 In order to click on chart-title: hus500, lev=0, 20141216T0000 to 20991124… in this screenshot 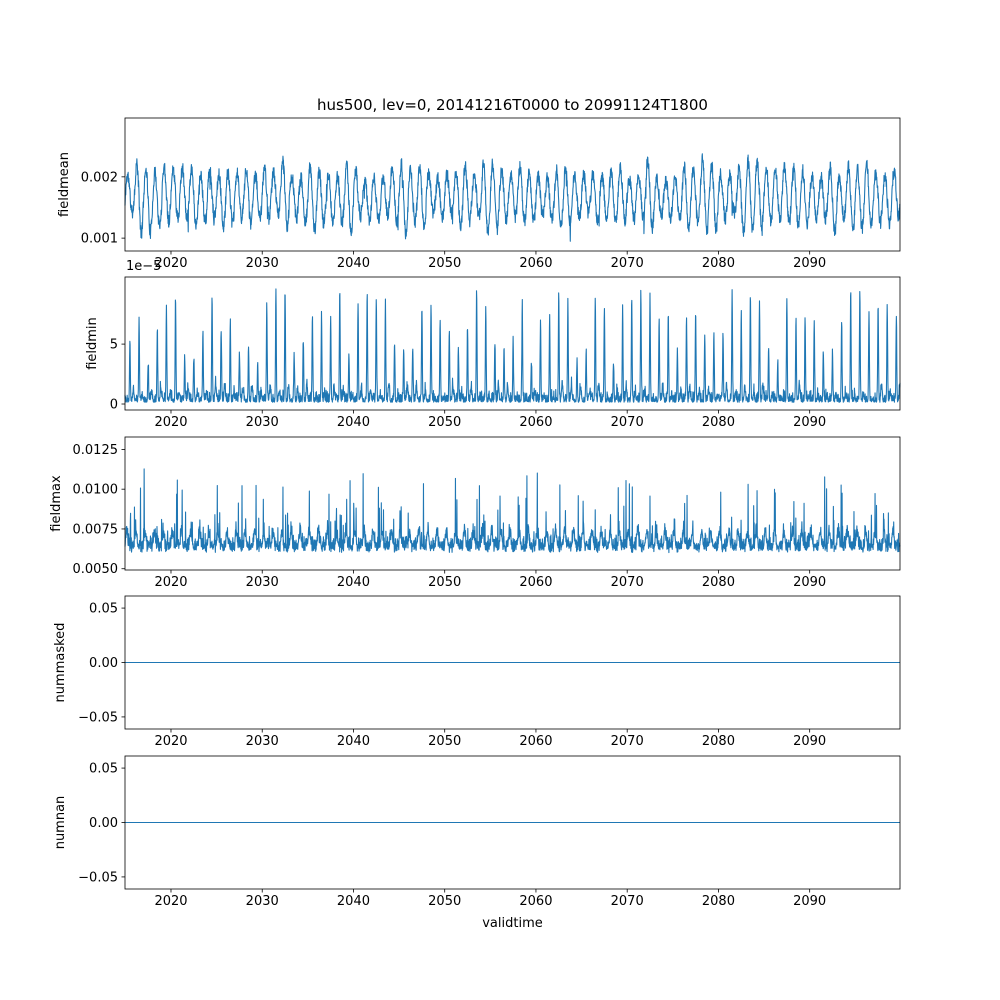, I will do `click(512, 105)`.